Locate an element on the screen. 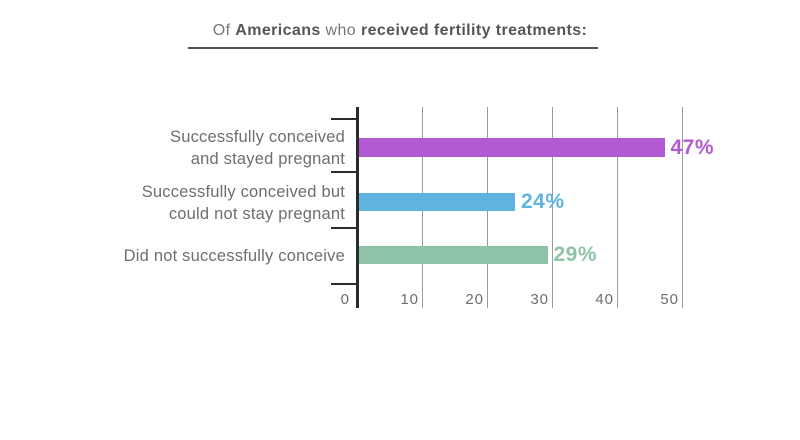 The image size is (800, 440). title-bold2: received fertility treatments: is located at coordinates (474, 30).